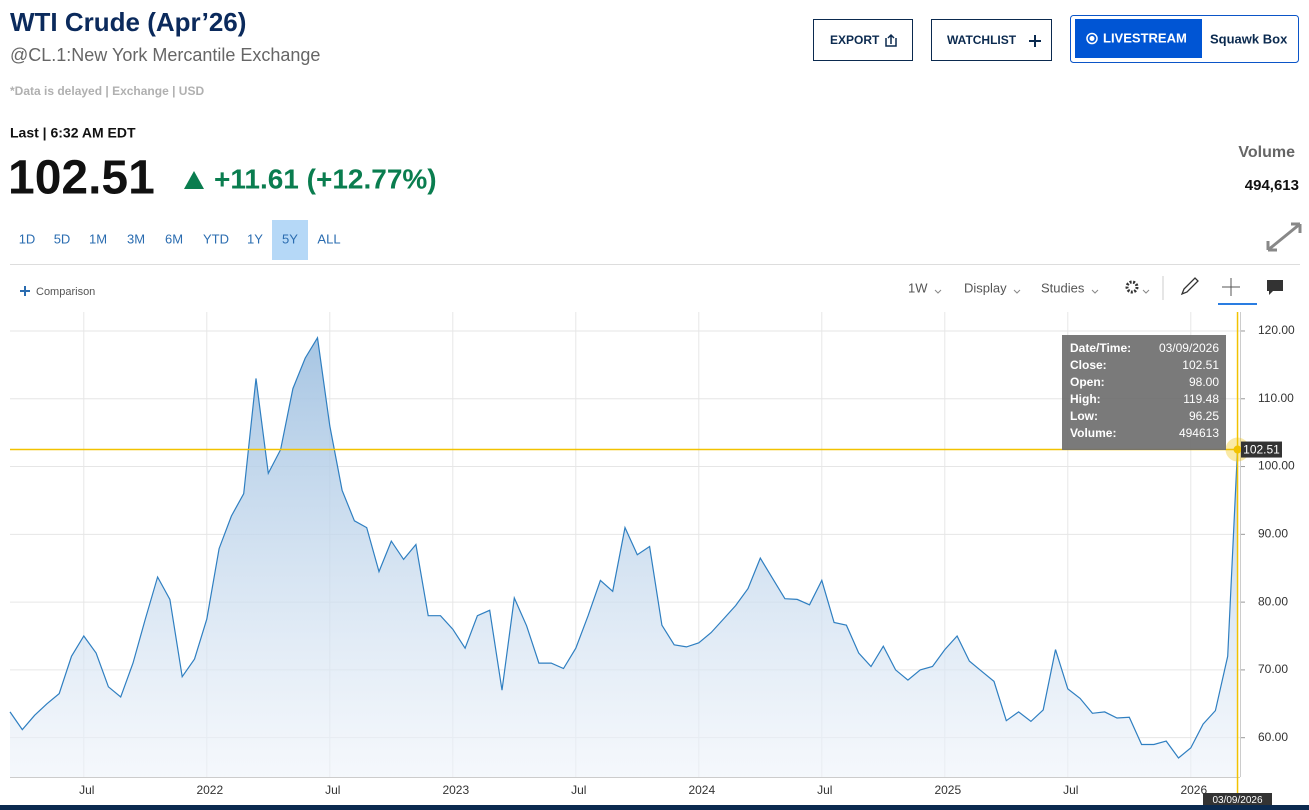 The width and height of the screenshot is (1309, 810). I want to click on comparison-icon, so click(25, 291).